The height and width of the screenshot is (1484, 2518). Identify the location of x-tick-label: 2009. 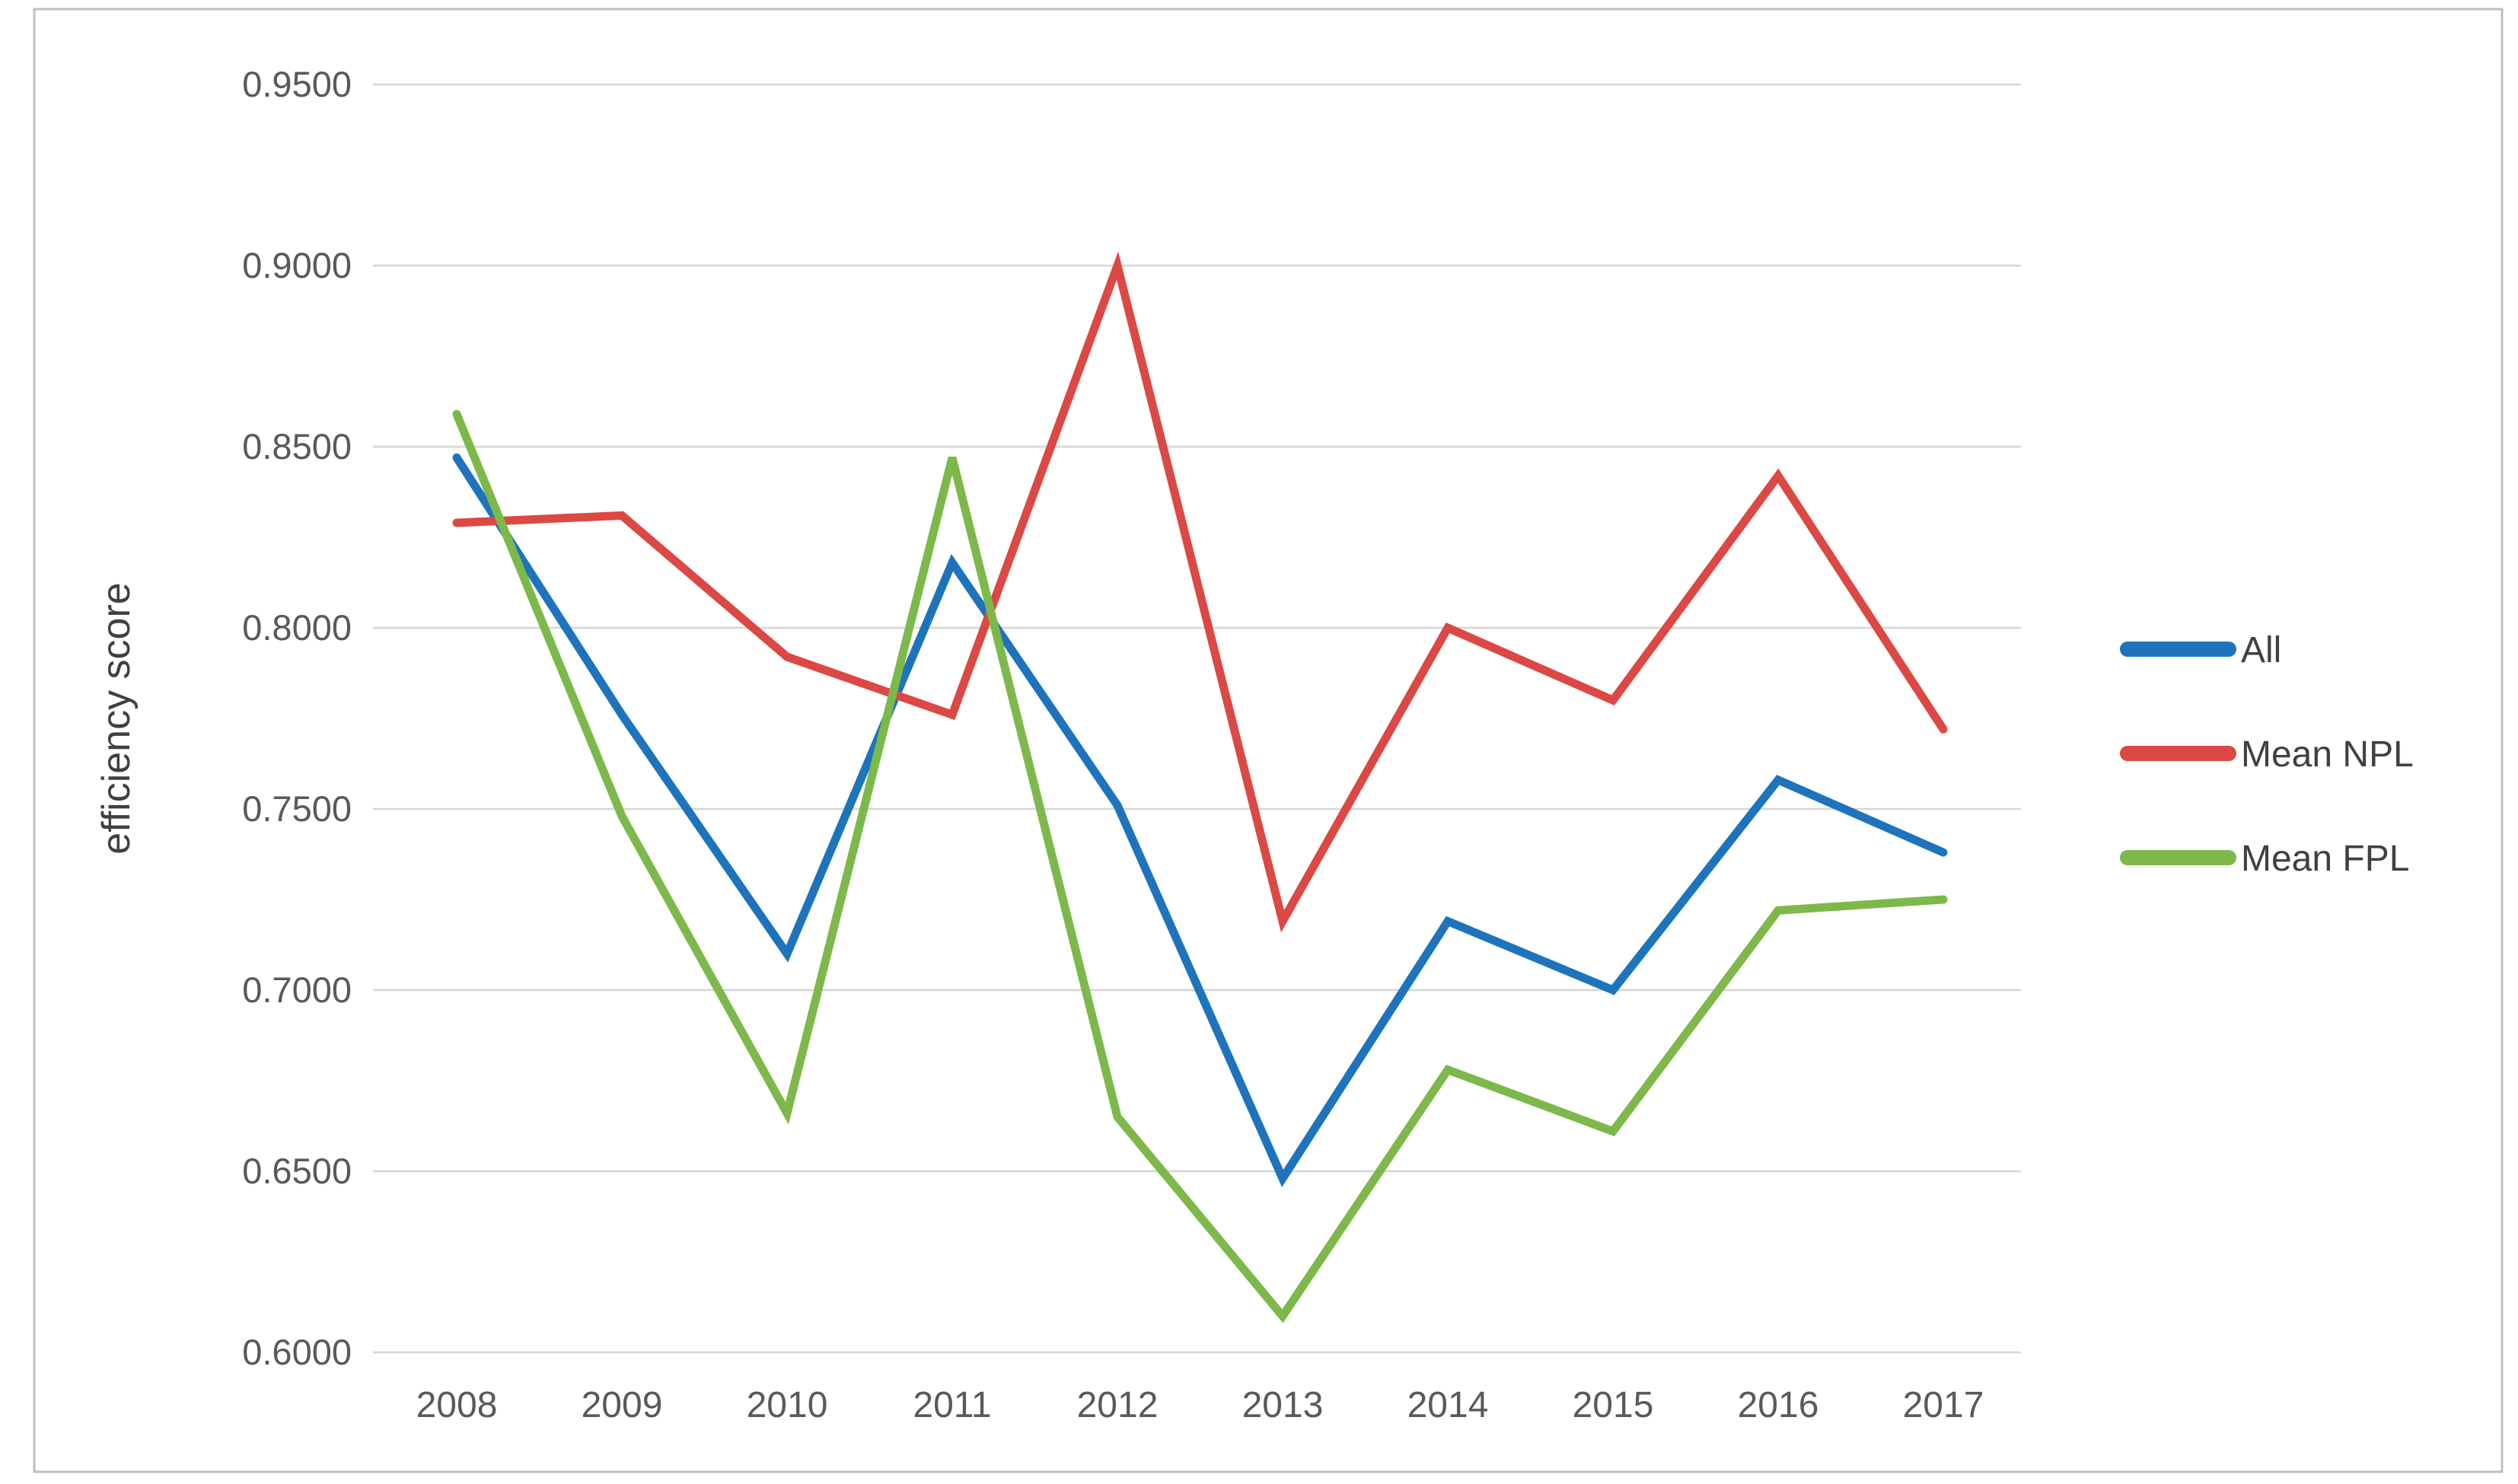
(622, 1405).